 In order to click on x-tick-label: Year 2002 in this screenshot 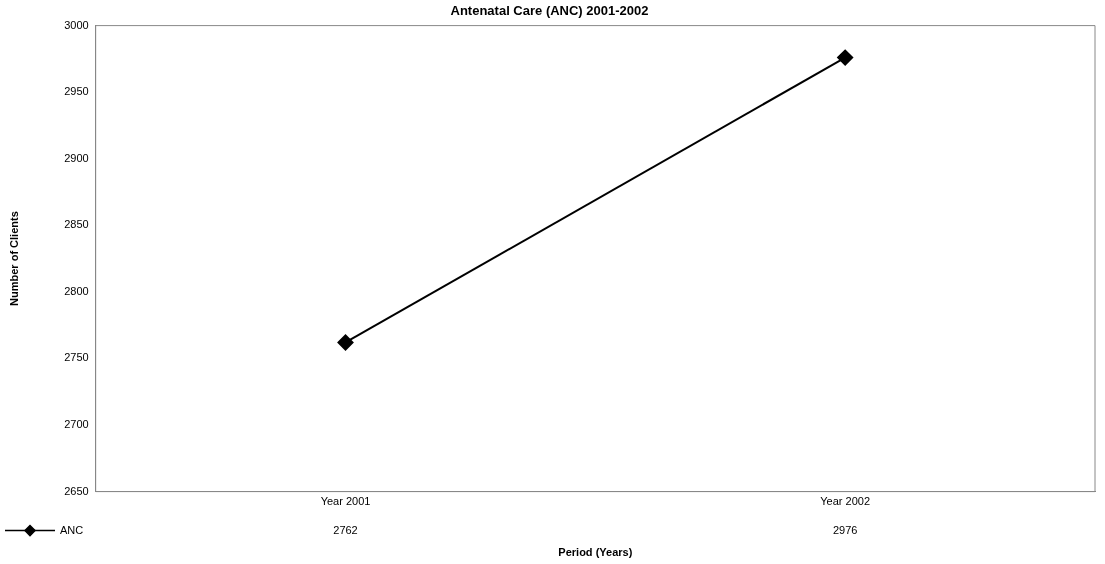, I will do `click(845, 501)`.